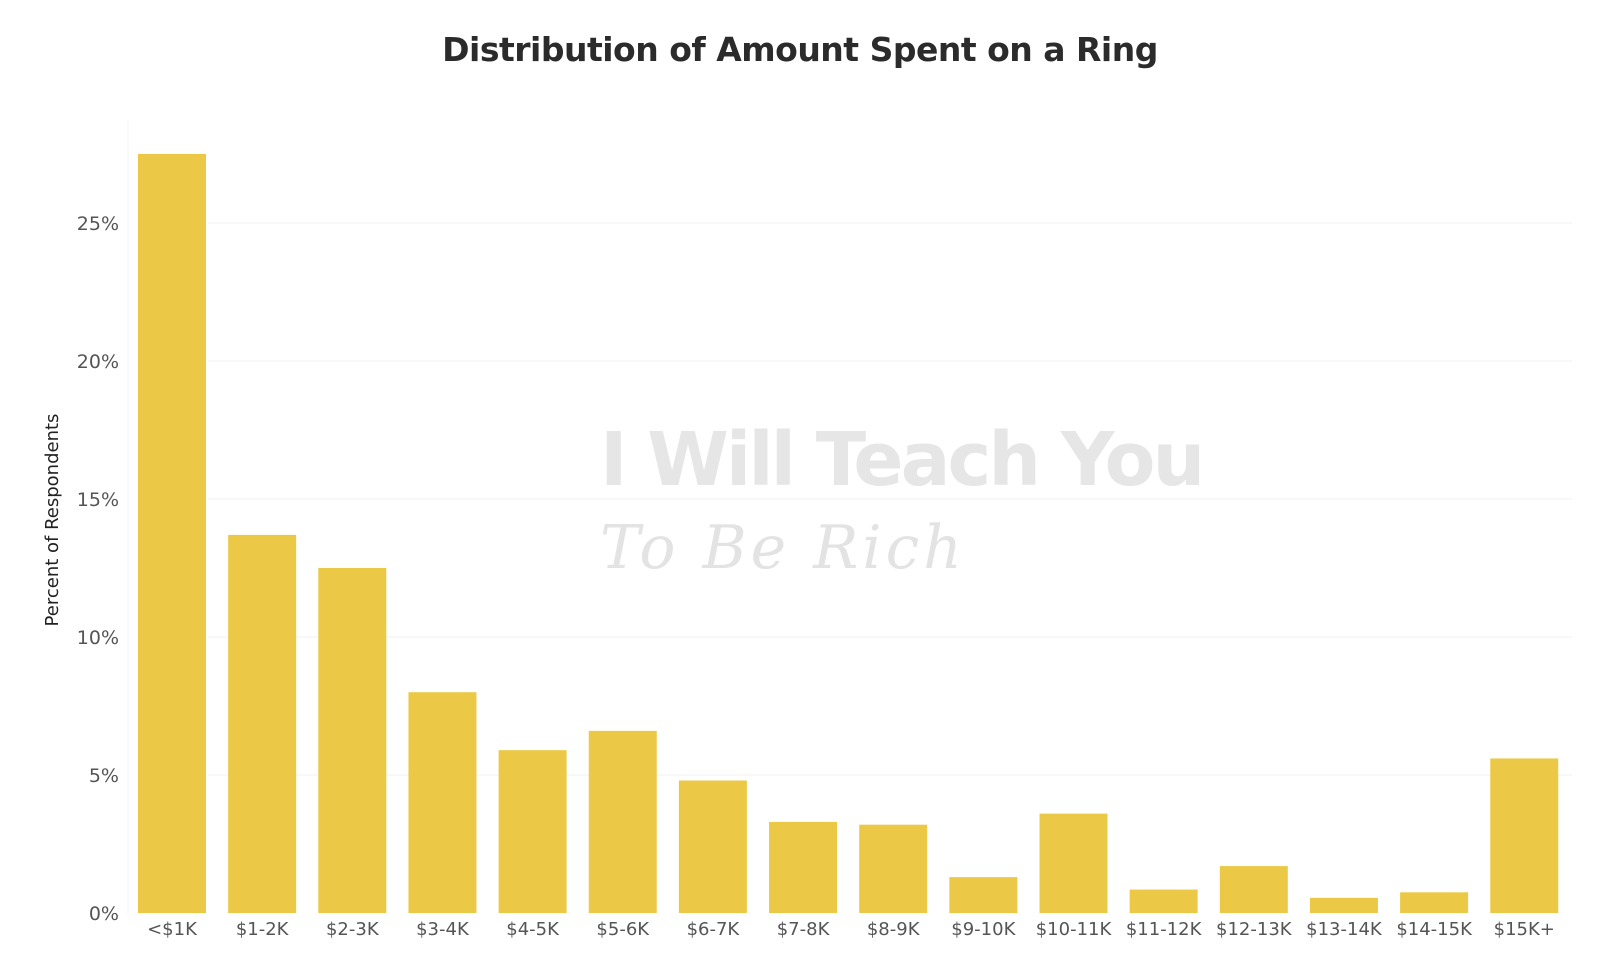 The width and height of the screenshot is (1600, 971). I want to click on x-tick-label: $4-5K, so click(533, 929).